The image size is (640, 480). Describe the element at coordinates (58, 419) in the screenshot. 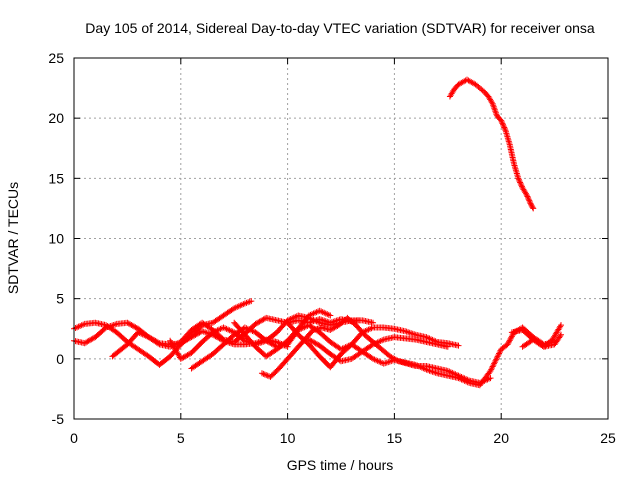

I see `y-tick-label: -5` at that location.